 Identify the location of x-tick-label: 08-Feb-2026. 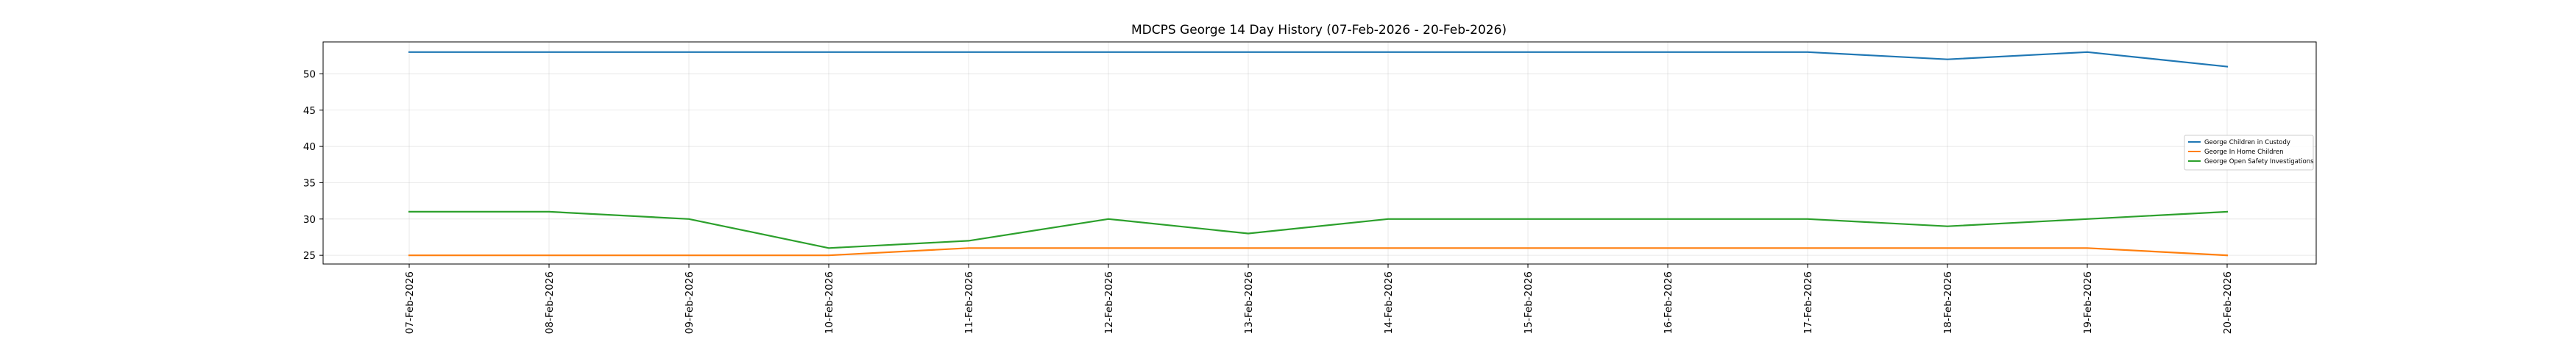
(550, 303).